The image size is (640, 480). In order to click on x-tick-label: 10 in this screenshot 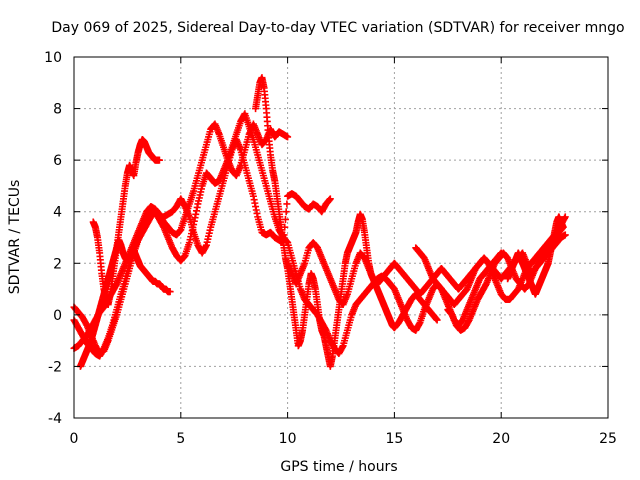, I will do `click(288, 439)`.